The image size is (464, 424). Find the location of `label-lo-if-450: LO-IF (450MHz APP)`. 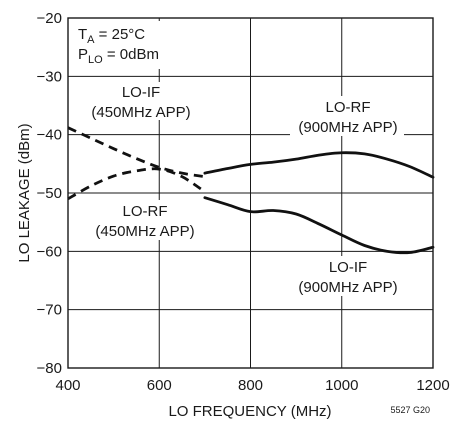

label-lo-if-450: LO-IF (450MHz APP) is located at coordinates (144, 101).